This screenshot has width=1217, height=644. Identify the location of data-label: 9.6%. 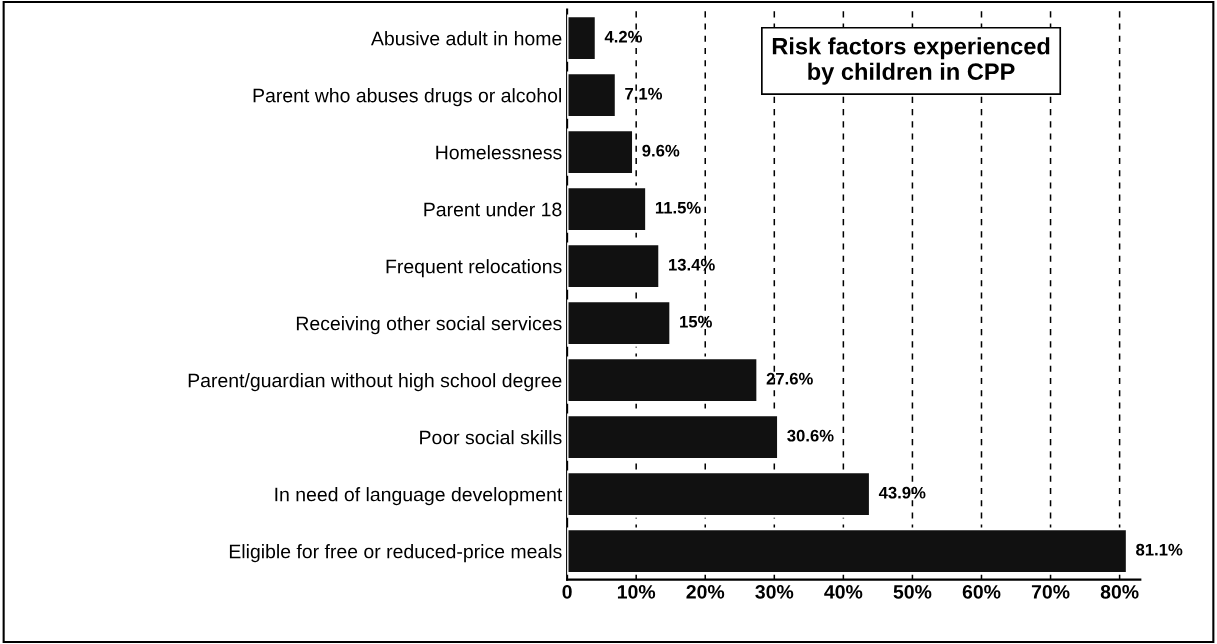
(661, 150).